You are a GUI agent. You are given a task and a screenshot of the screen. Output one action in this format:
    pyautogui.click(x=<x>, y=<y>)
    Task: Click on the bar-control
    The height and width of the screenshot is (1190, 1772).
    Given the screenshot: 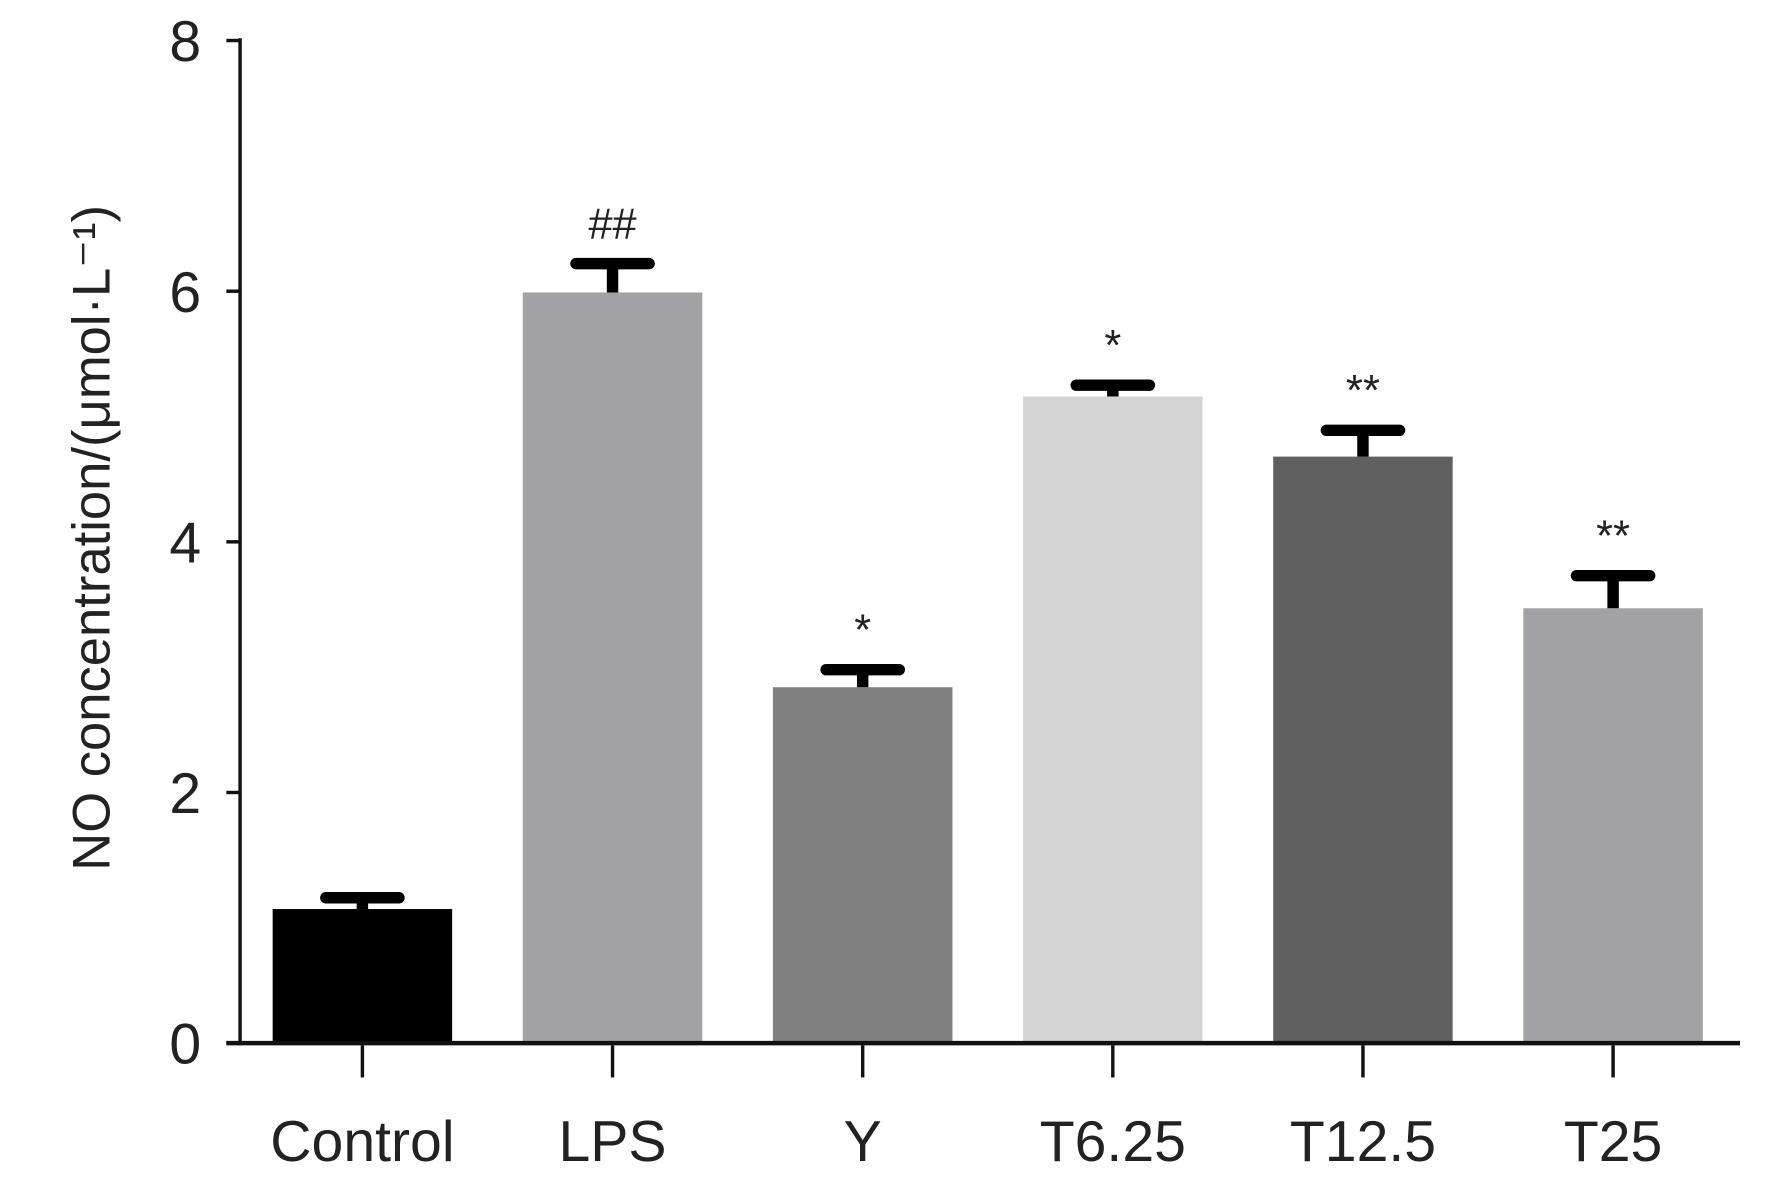 What is the action you would take?
    pyautogui.click(x=362, y=976)
    